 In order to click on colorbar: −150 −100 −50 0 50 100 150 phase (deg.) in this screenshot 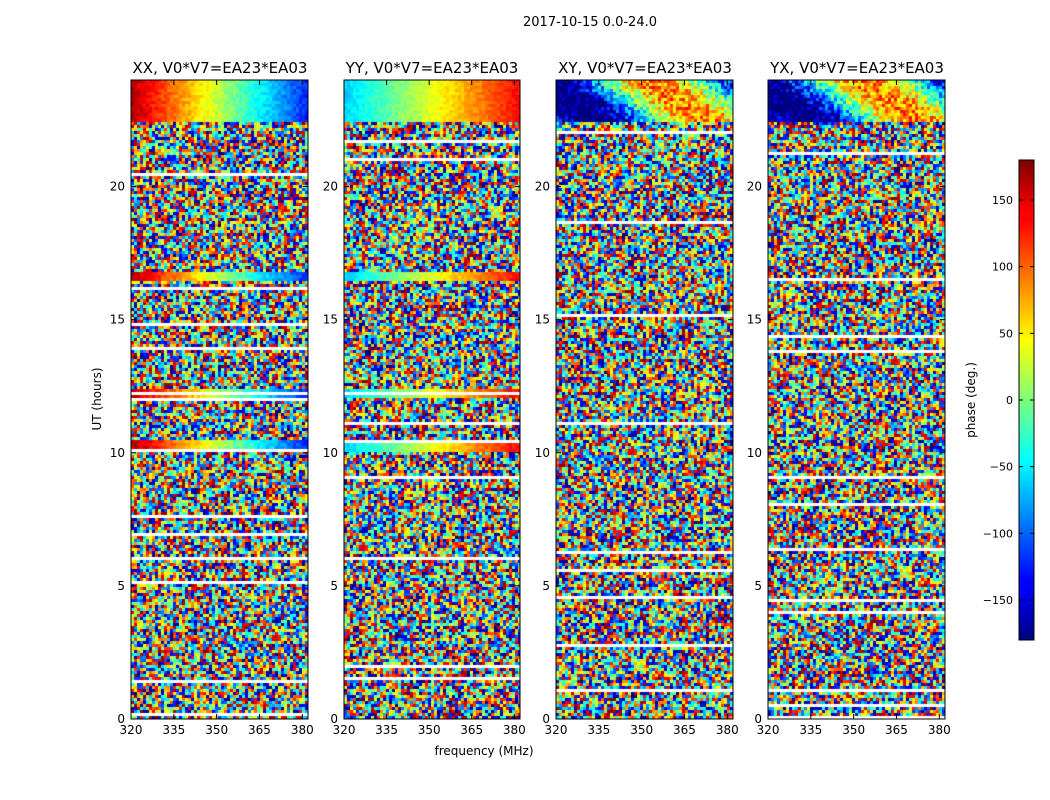, I will do `click(999, 400)`.